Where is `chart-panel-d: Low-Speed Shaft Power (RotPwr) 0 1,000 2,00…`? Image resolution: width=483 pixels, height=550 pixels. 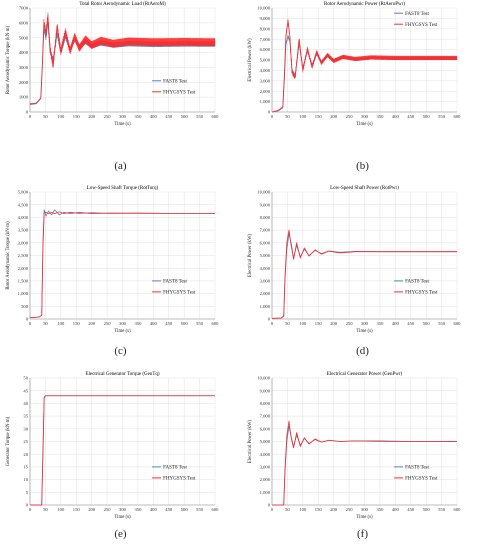 chart-panel-d: Low-Speed Shaft Power (RotPwr) 0 1,000 2,00… is located at coordinates (362, 258).